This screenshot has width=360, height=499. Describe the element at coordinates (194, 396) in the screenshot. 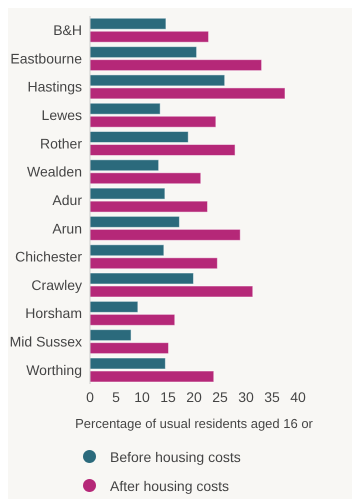

I see `x-tick-label: 20` at that location.